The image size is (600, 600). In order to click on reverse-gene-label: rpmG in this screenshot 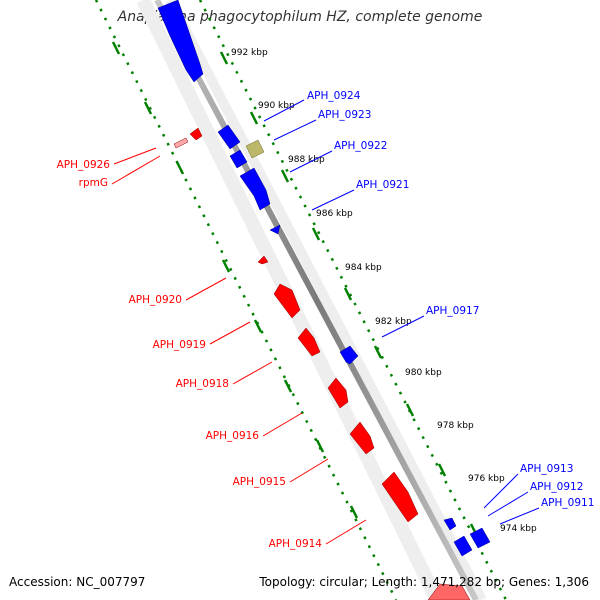, I will do `click(93, 183)`.